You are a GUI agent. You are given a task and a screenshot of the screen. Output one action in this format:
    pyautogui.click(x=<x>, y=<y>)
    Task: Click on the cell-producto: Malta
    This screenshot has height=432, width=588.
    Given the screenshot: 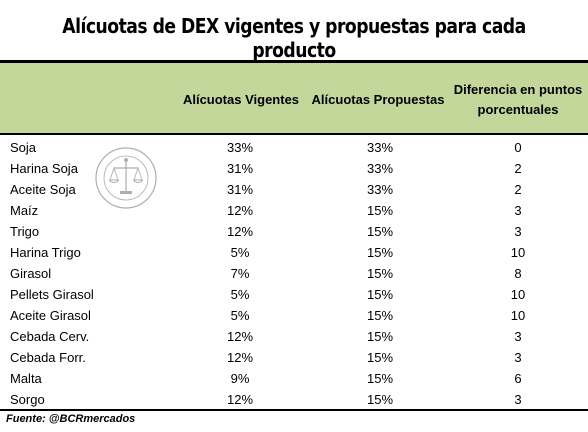 What is the action you would take?
    pyautogui.click(x=26, y=378)
    